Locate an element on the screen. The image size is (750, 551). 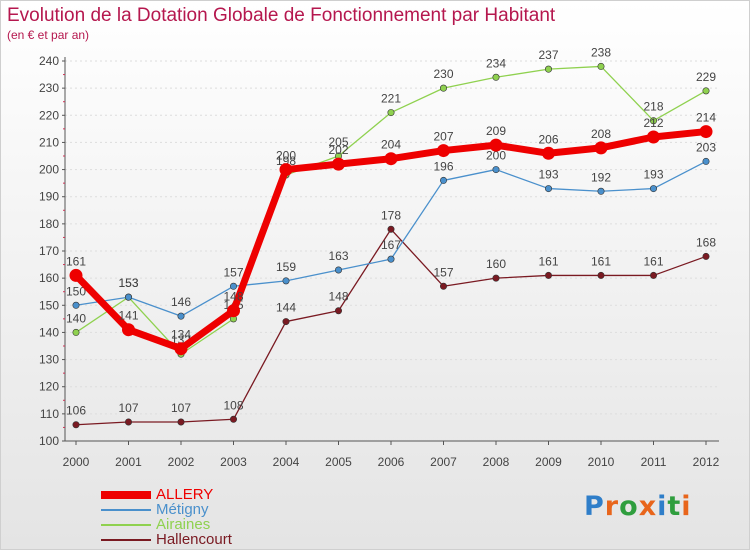
legend-label: Hallencourt is located at coordinates (194, 539).